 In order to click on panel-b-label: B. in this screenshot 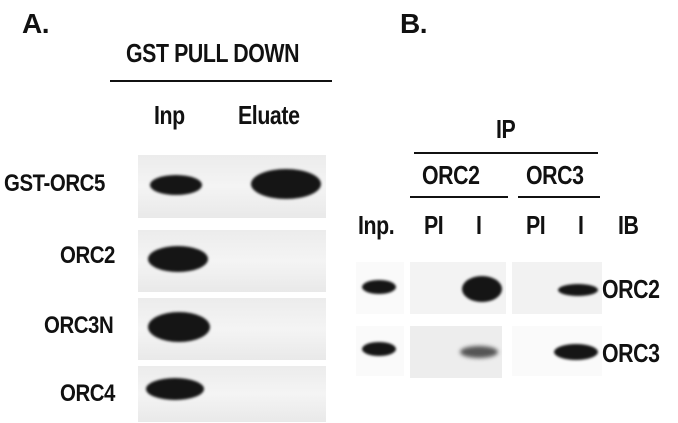, I will do `click(414, 23)`.